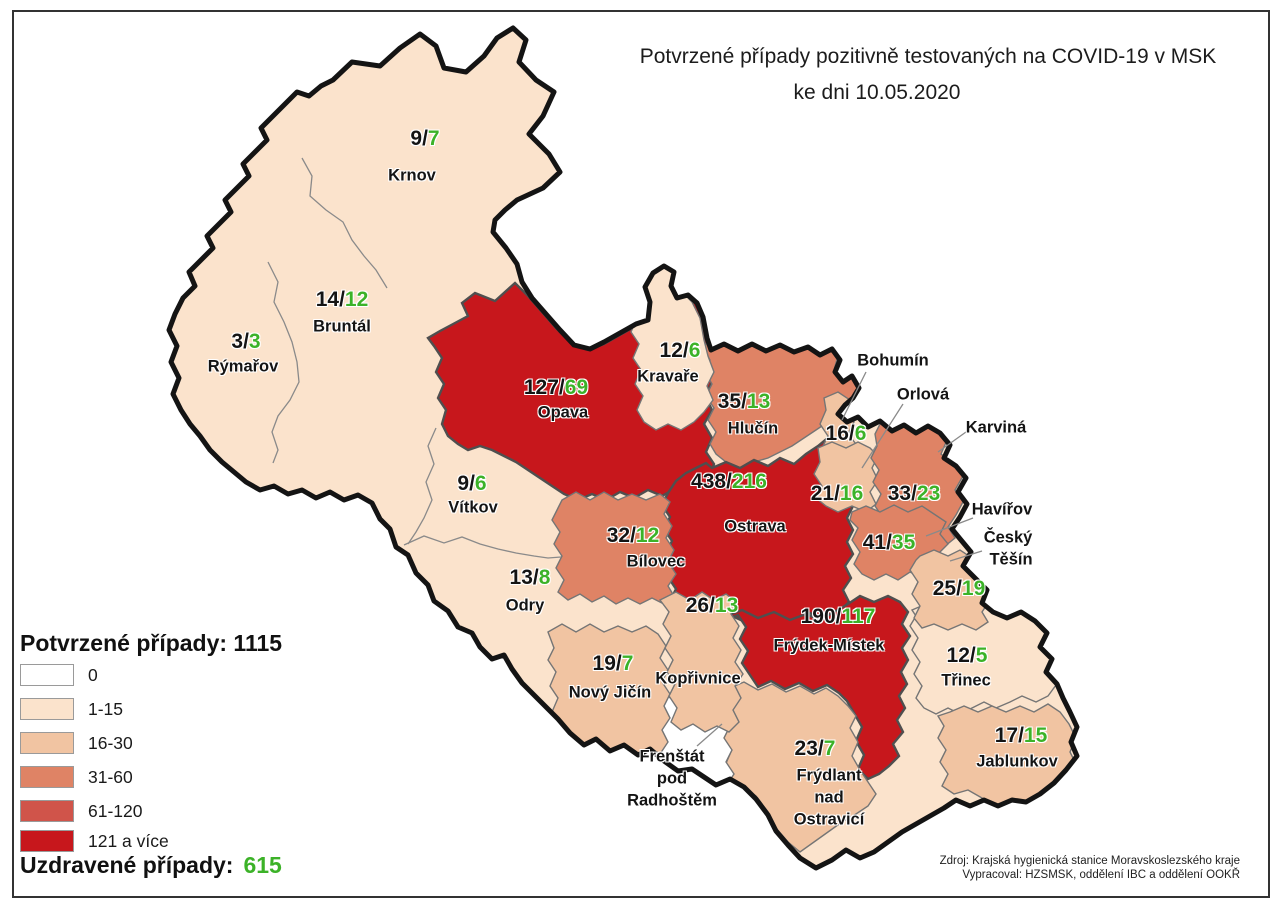  Describe the element at coordinates (672, 778) in the screenshot. I see `district-name-frenstat-line2: pod` at that location.